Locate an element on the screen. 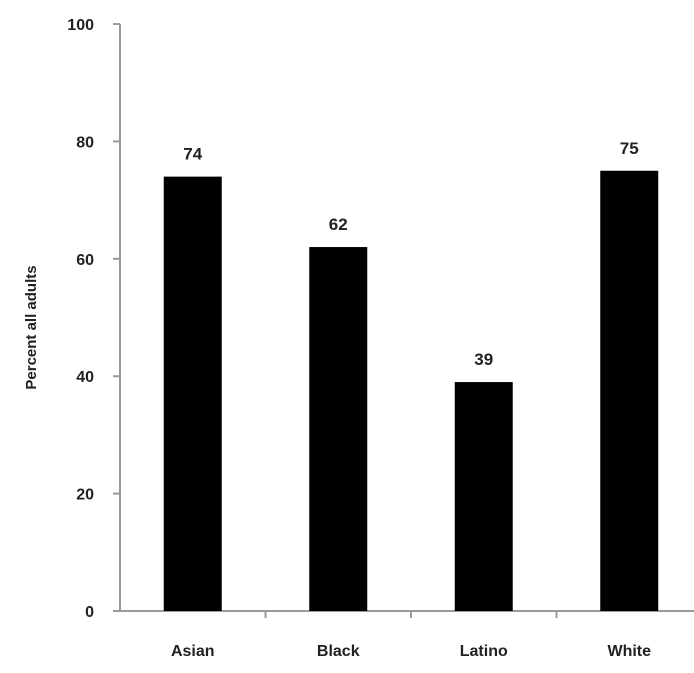 Image resolution: width=694 pixels, height=673 pixels. bar-white is located at coordinates (629, 390).